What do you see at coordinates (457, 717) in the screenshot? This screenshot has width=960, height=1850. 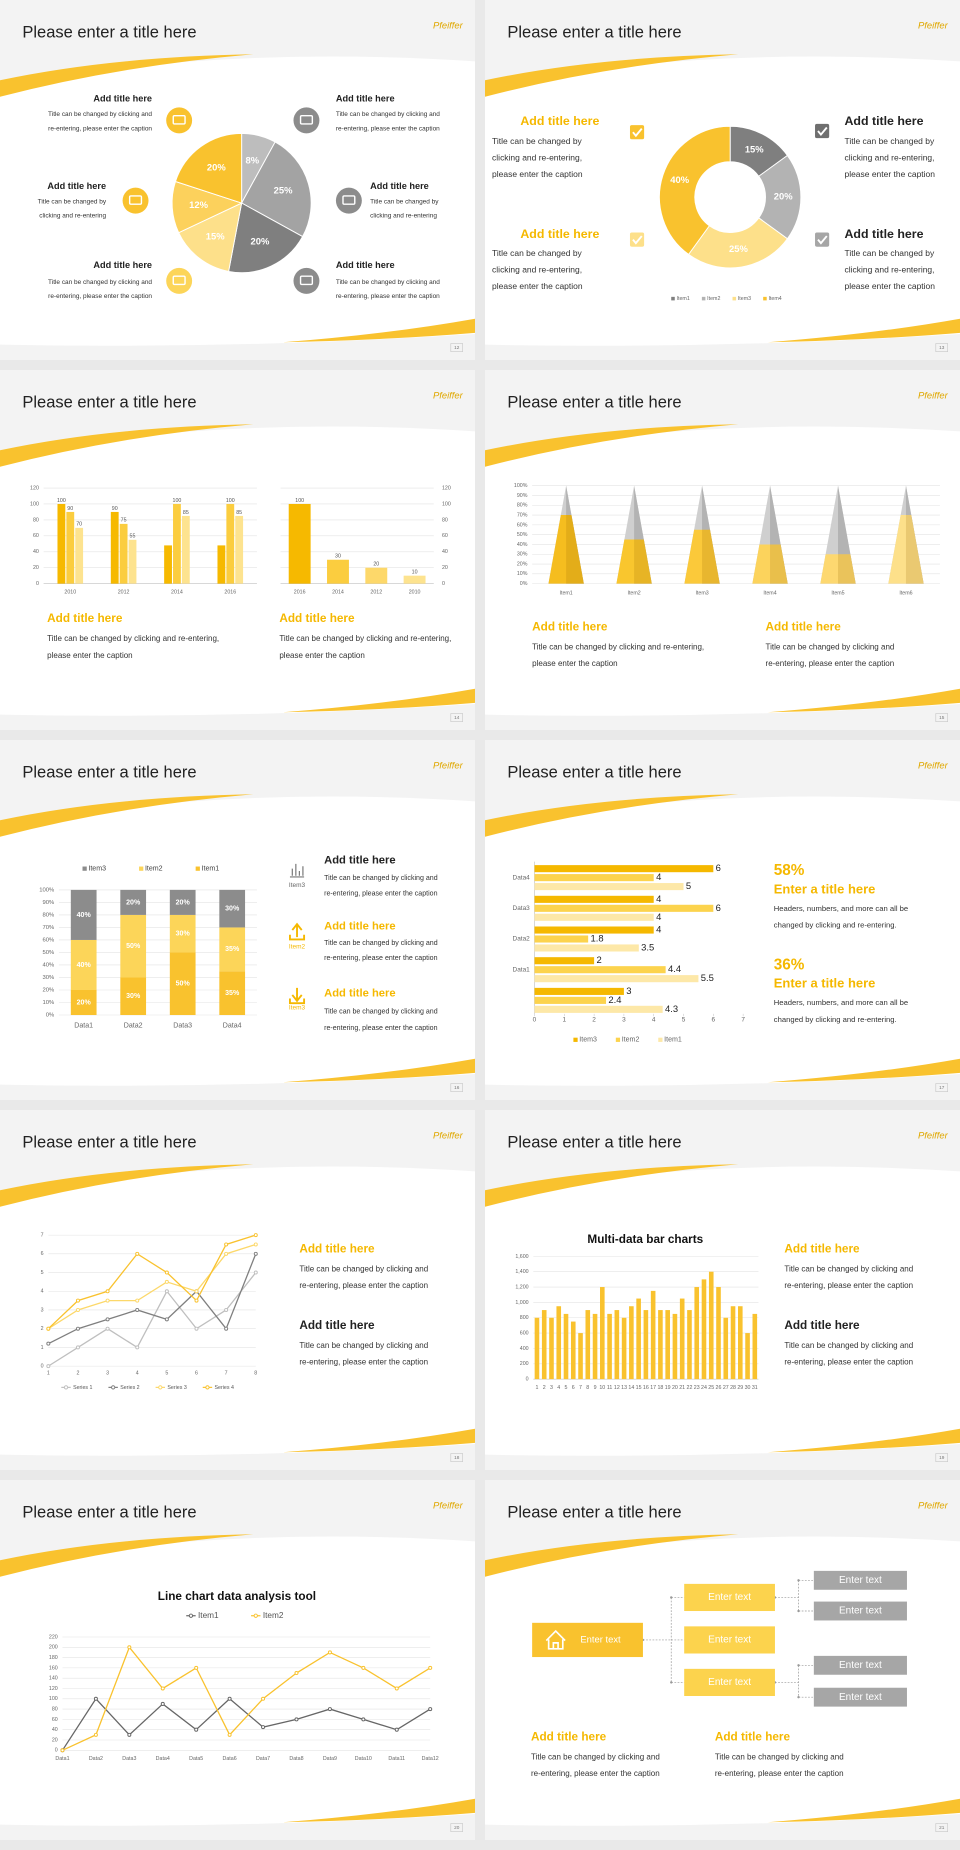 I see `page-number: 14` at bounding box center [457, 717].